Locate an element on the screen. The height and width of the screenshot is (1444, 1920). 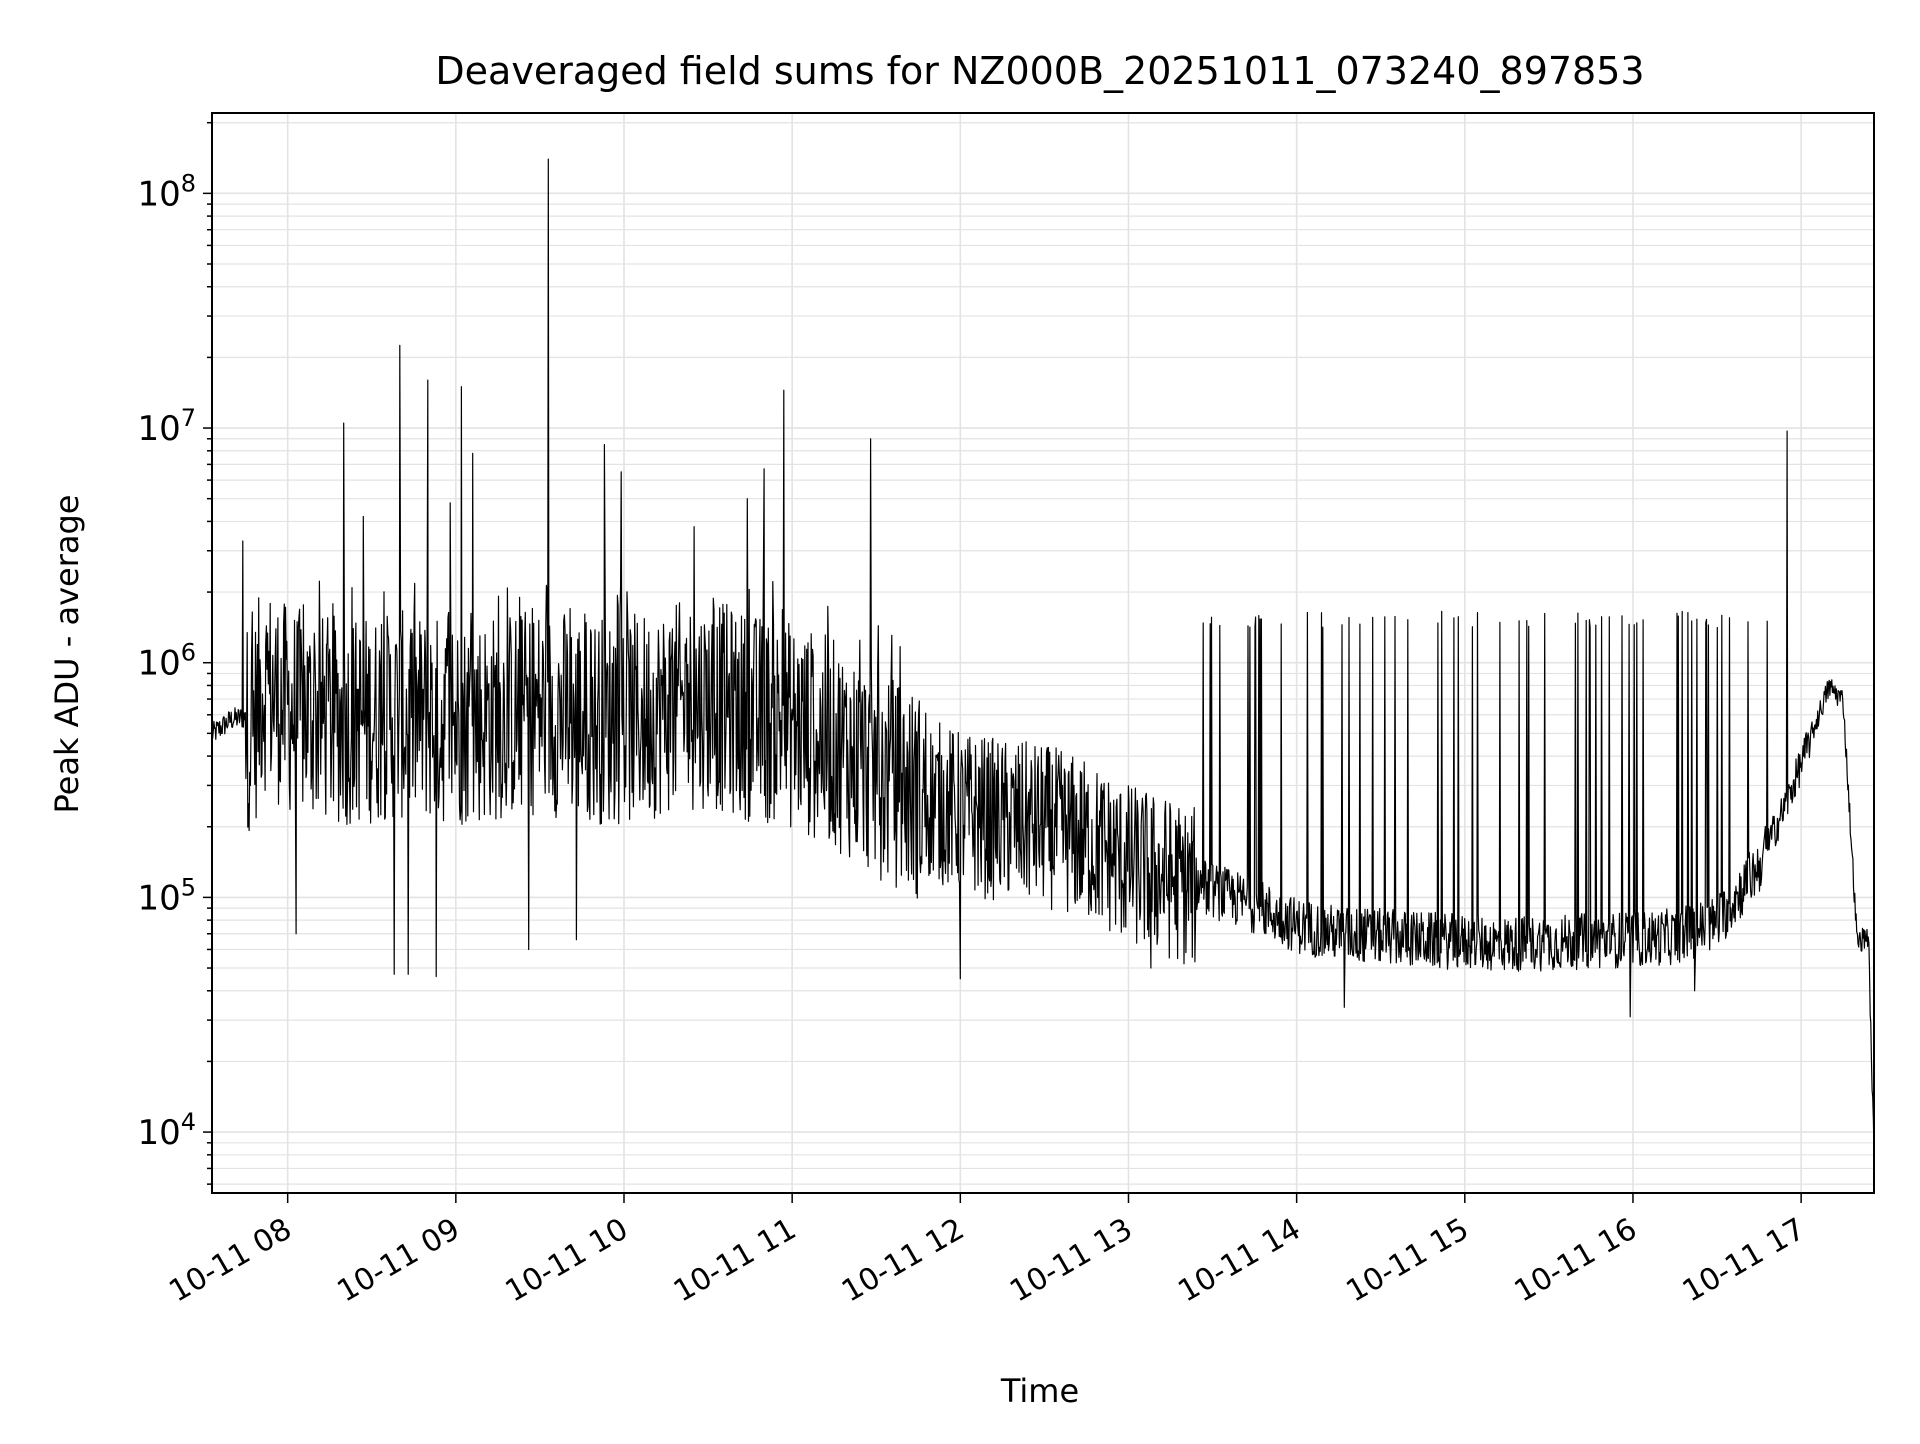
y-axis-label: Peak ADU - average is located at coordinates (67, 654).